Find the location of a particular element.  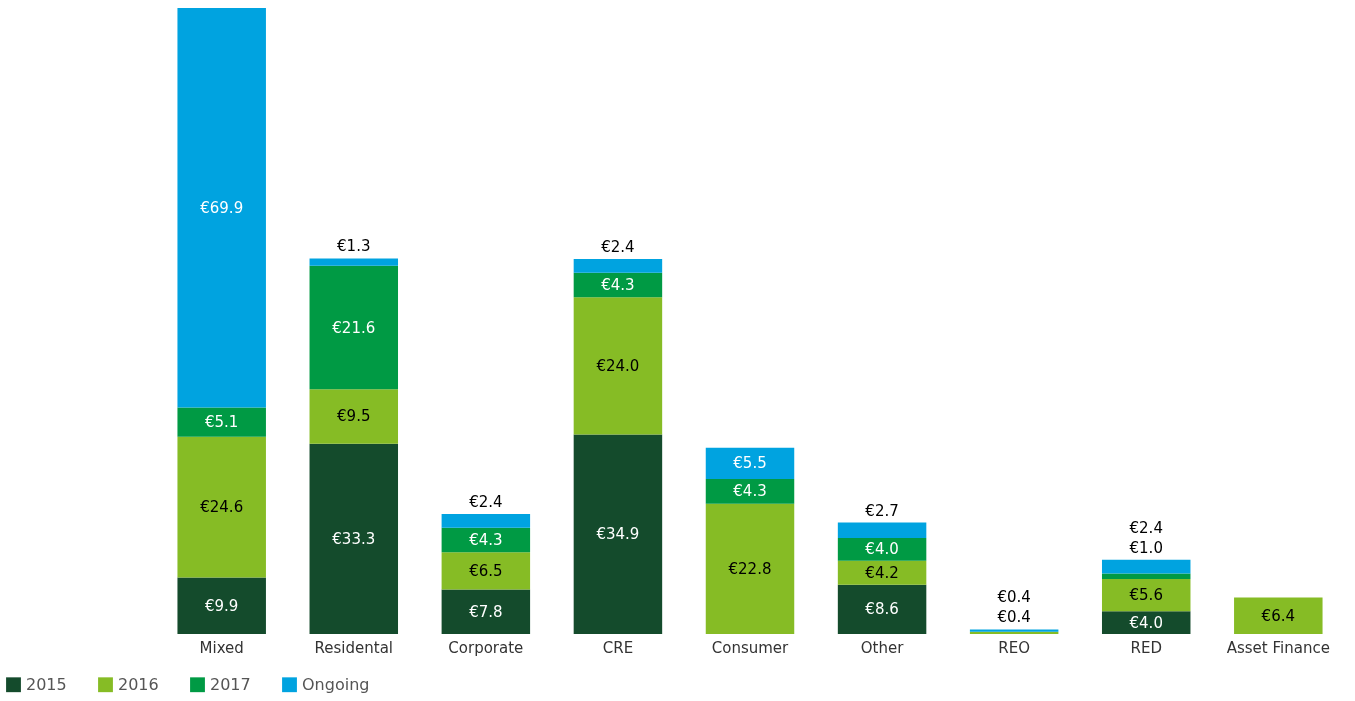

data-label: €24.6 is located at coordinates (222, 507).